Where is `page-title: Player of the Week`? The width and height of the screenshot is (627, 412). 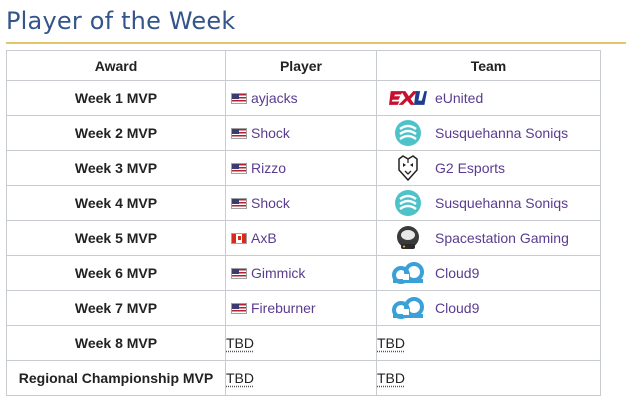
page-title: Player of the Week is located at coordinates (121, 21).